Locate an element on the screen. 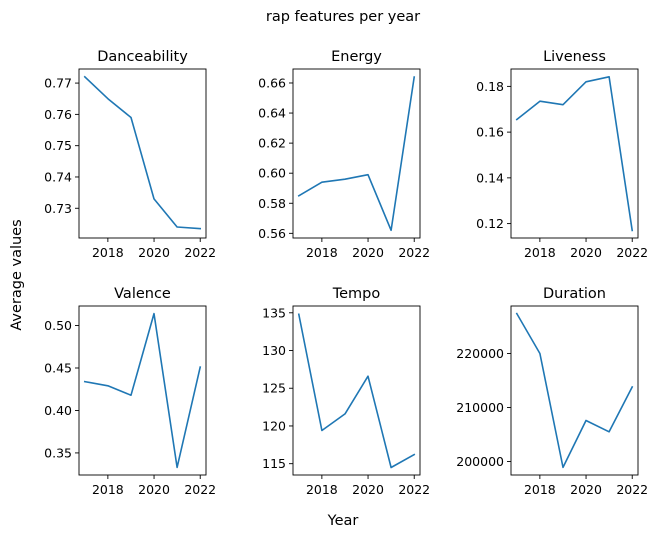 The image size is (658, 538). series-line-energy is located at coordinates (356, 154).